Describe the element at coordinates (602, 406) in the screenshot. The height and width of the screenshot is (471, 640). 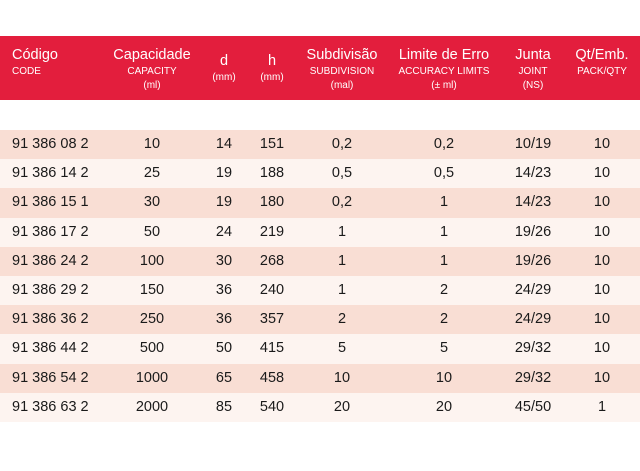
I see `cell-pack: 1` at that location.